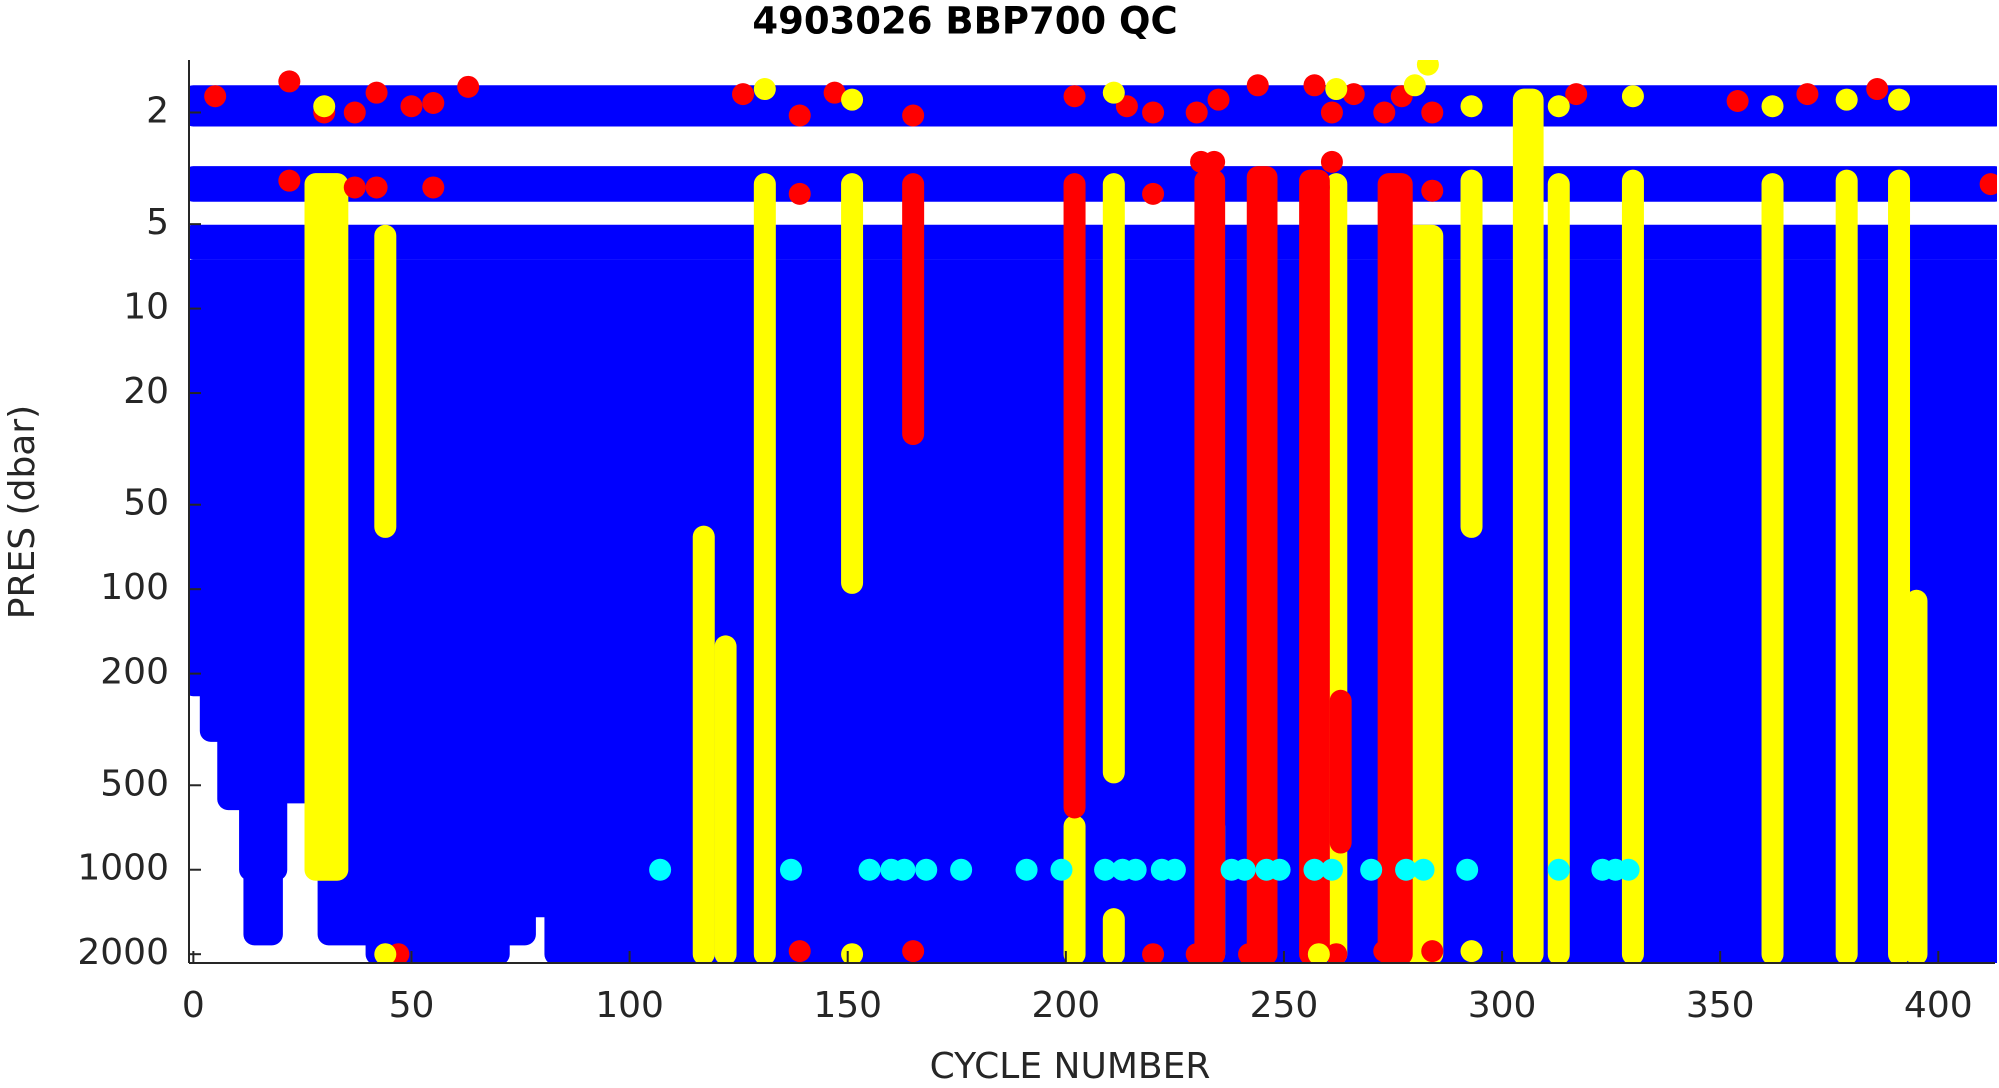 The width and height of the screenshot is (1999, 1088). I want to click on x-tick-label: 400, so click(1938, 1005).